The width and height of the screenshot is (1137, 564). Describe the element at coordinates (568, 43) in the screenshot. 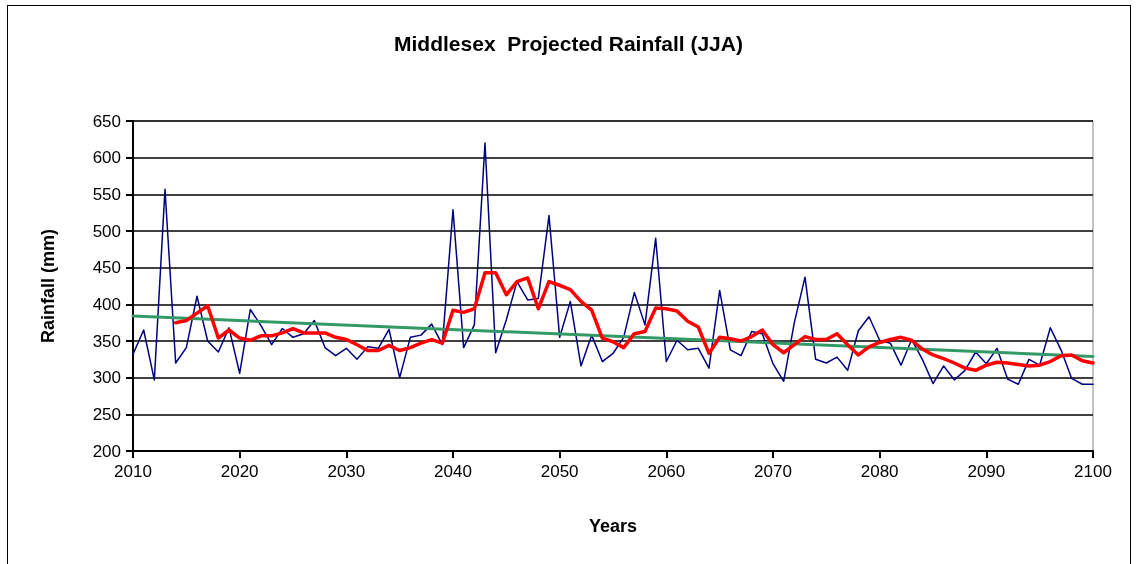

I see `chart-title: Middlesex Projected Rainfall (JJA)` at that location.